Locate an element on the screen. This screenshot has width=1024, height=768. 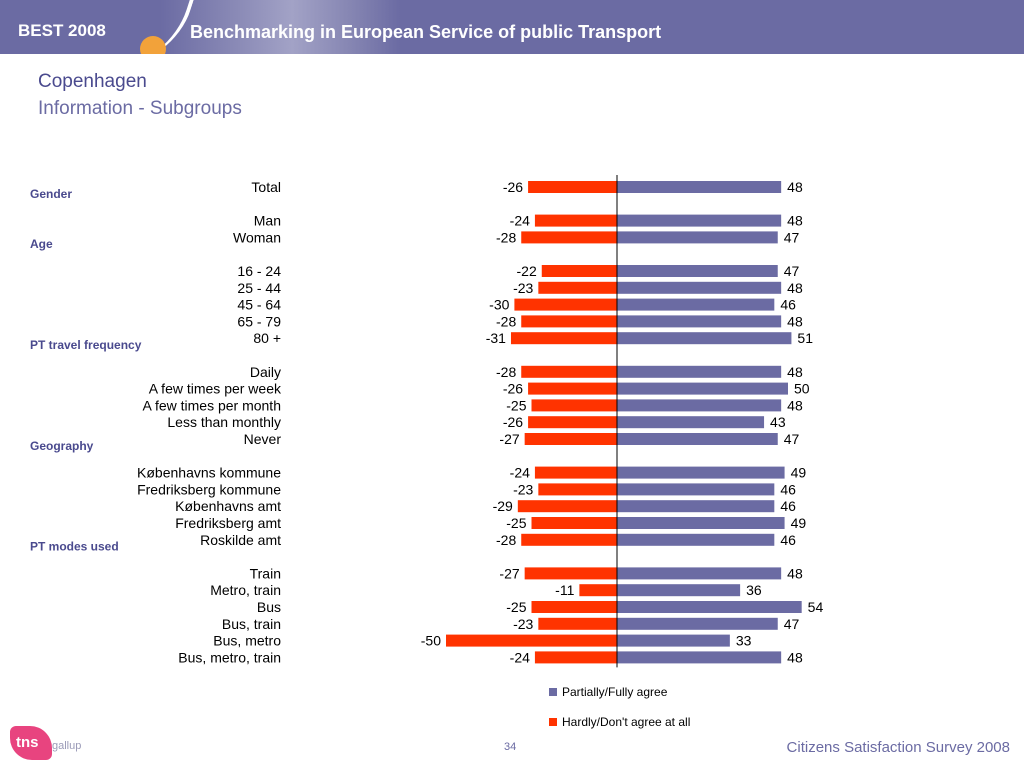
row-label: Fredriksberg amt is located at coordinates (228, 523).